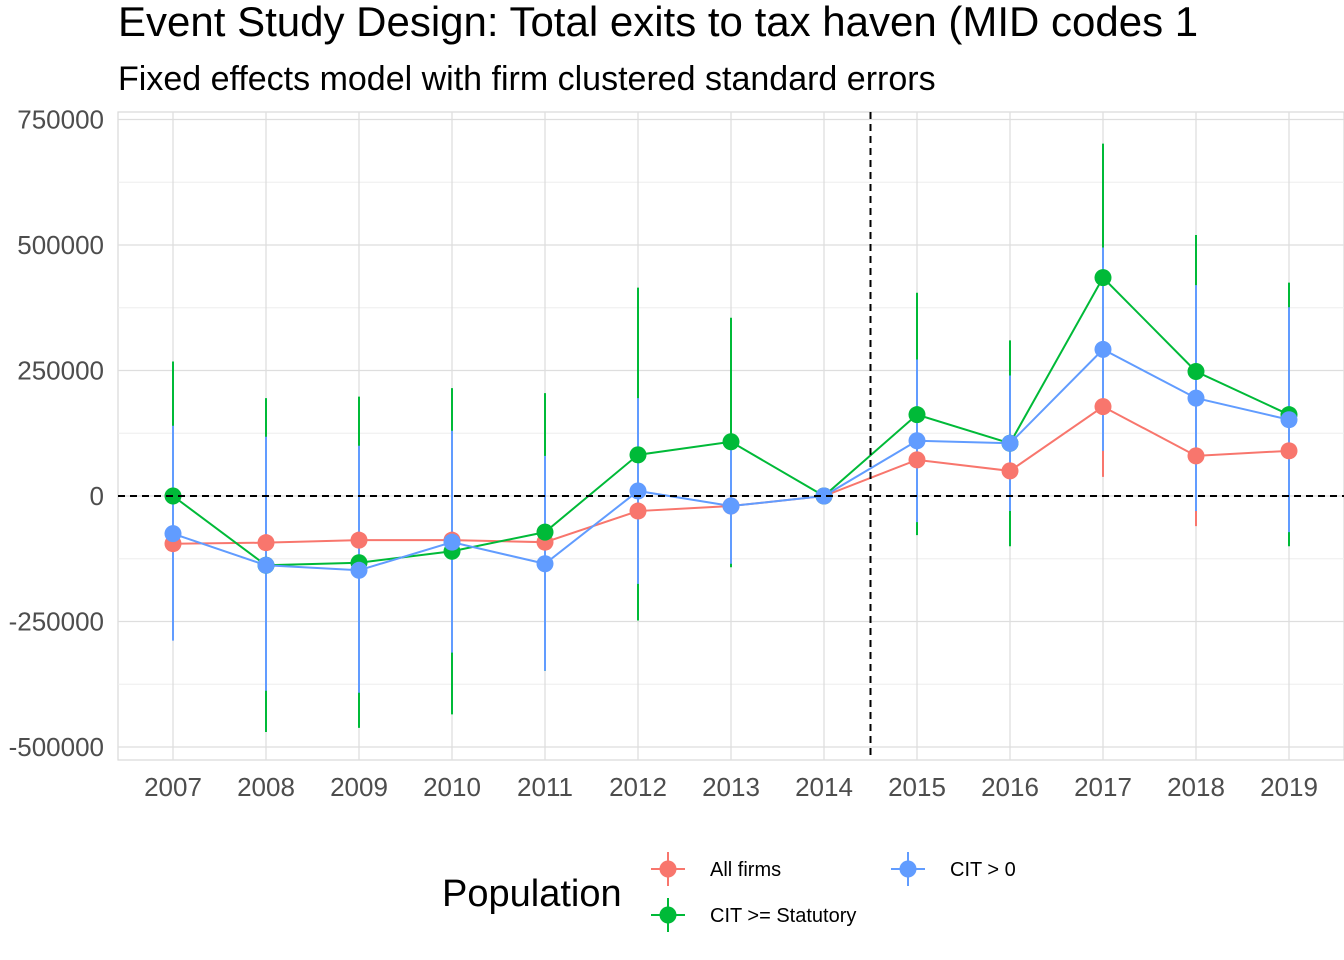 The height and width of the screenshot is (960, 1344). I want to click on x-tick-label: 2008, so click(266, 787).